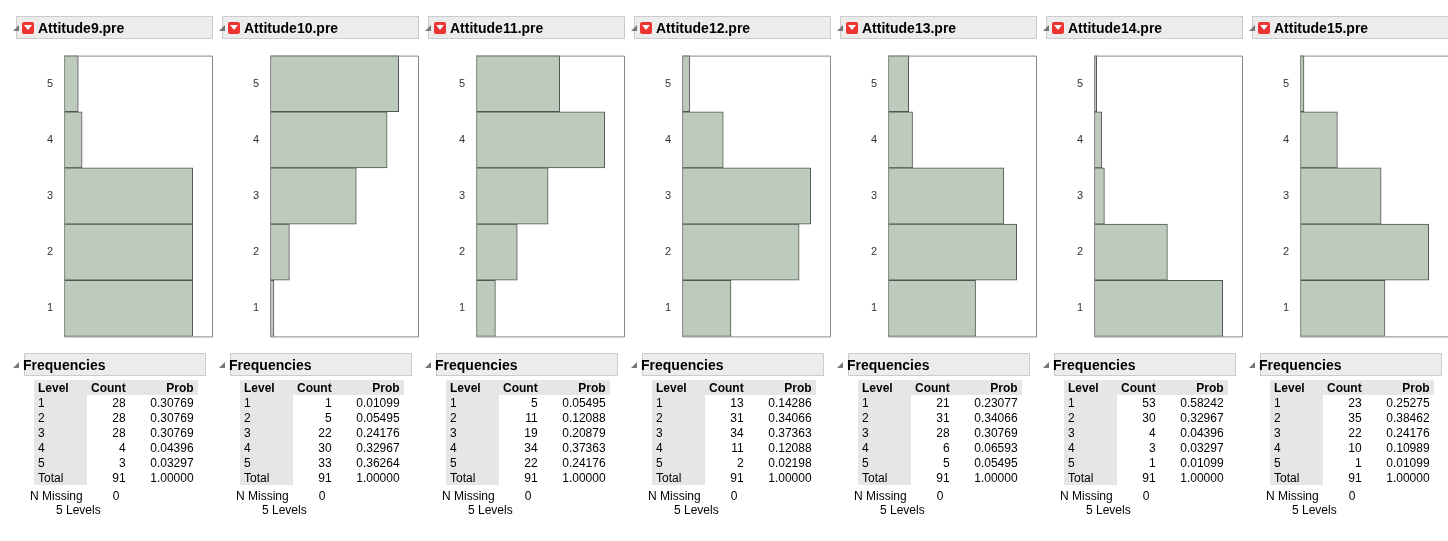 The width and height of the screenshot is (1448, 541). Describe the element at coordinates (122, 447) in the screenshot. I see `text: 4` at that location.